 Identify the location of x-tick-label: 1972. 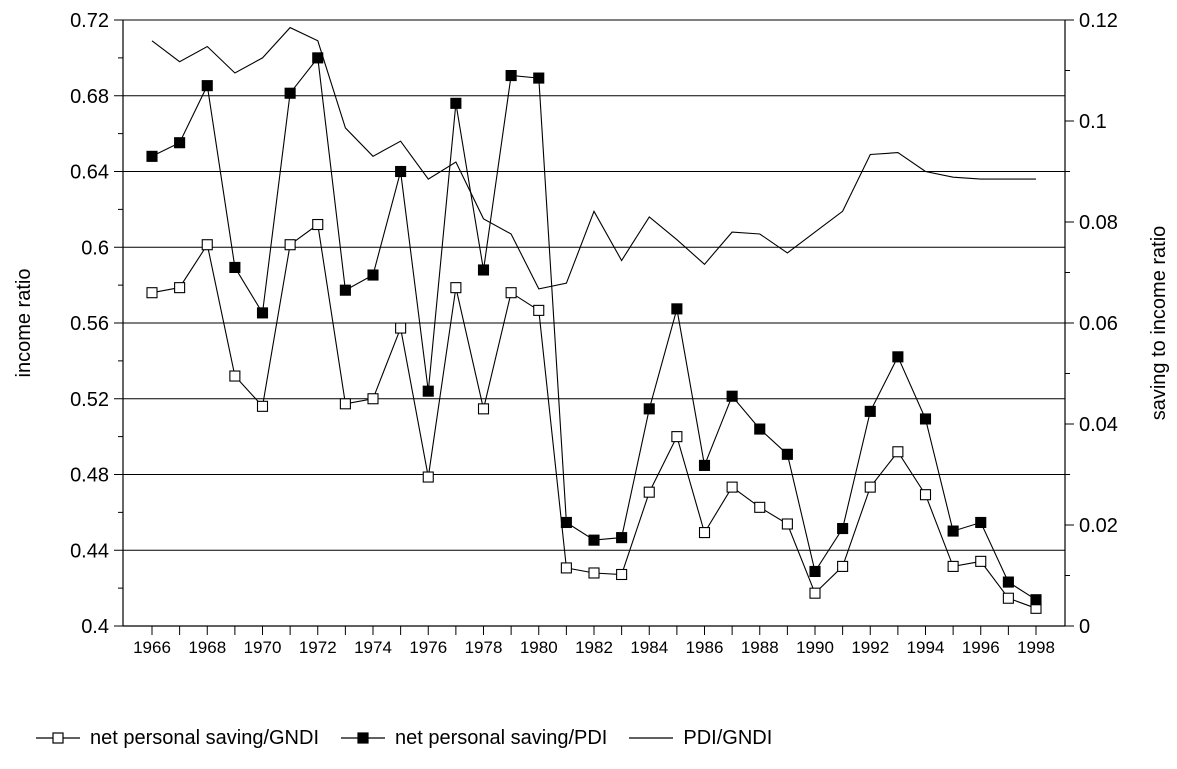
(318, 647).